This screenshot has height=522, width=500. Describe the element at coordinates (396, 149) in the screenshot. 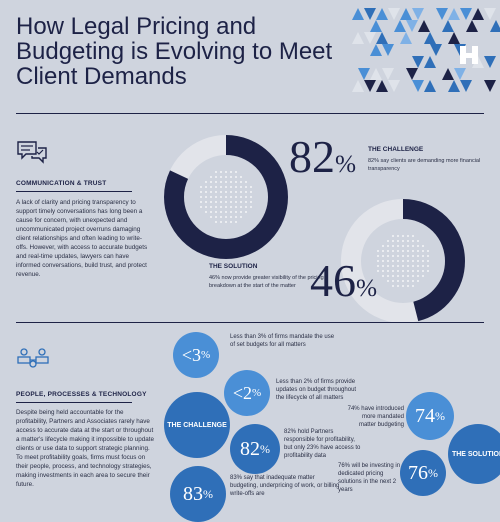

I see `challenge-label: THE CHALLENGE` at that location.